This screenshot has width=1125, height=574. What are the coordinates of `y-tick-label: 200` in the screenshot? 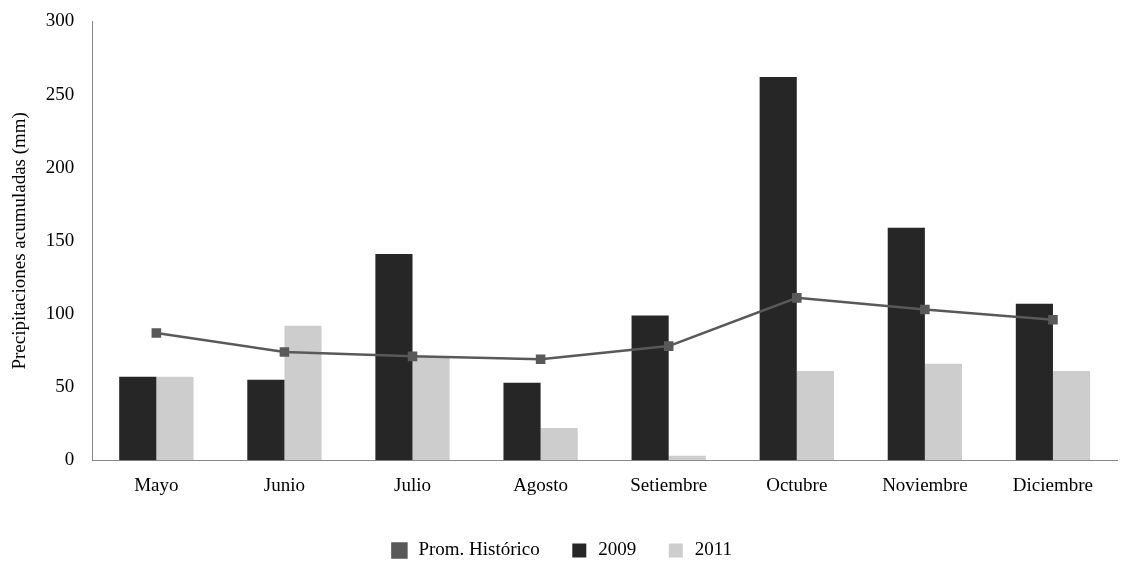 It's located at (60, 166).